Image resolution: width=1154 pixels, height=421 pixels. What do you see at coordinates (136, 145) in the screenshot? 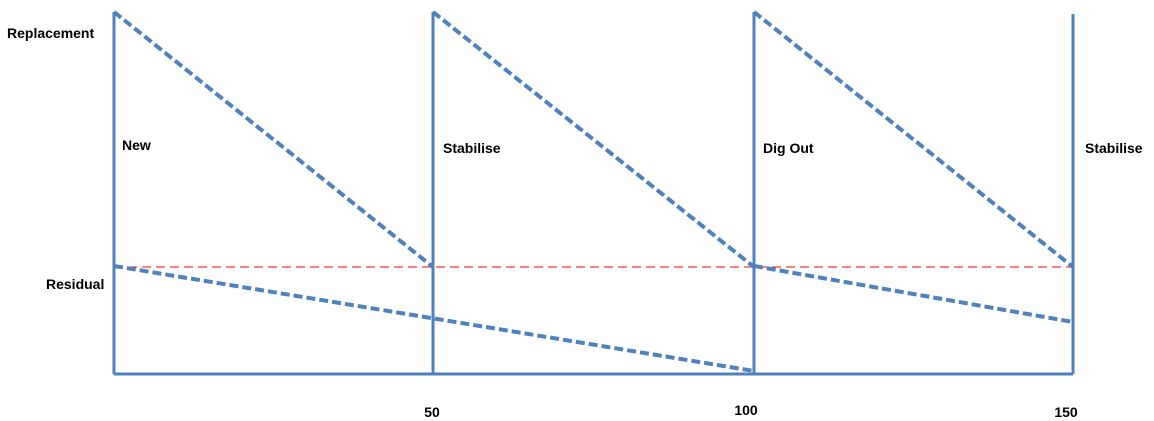
I see `phase-label-new: New` at bounding box center [136, 145].